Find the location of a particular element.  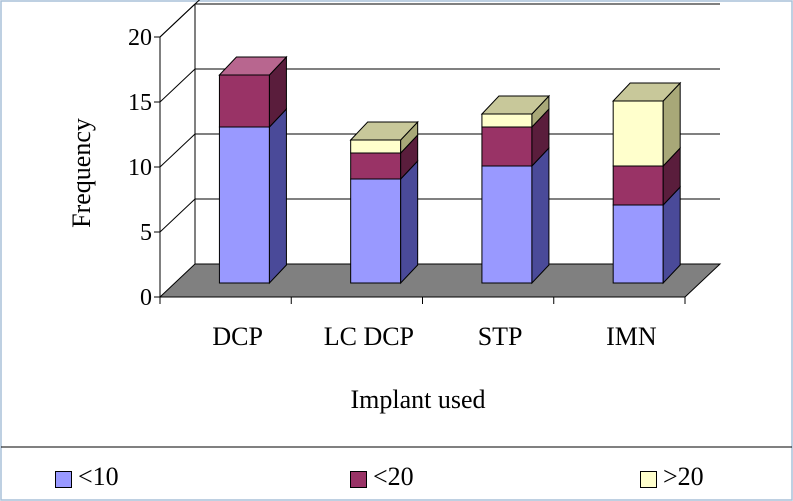

legend-label: >20 is located at coordinates (683, 476).